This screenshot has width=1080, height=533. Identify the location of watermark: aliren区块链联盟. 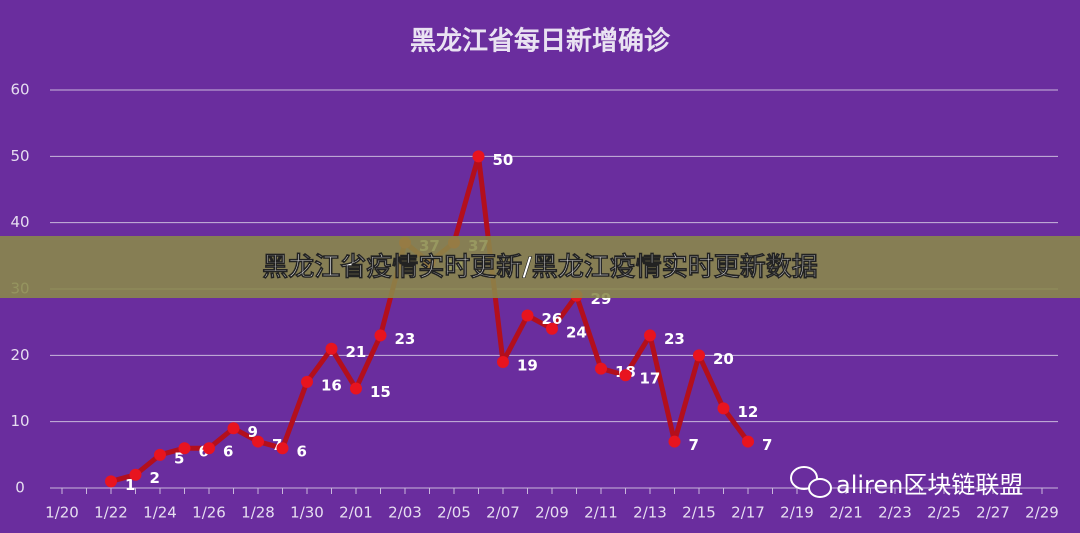
(906, 482).